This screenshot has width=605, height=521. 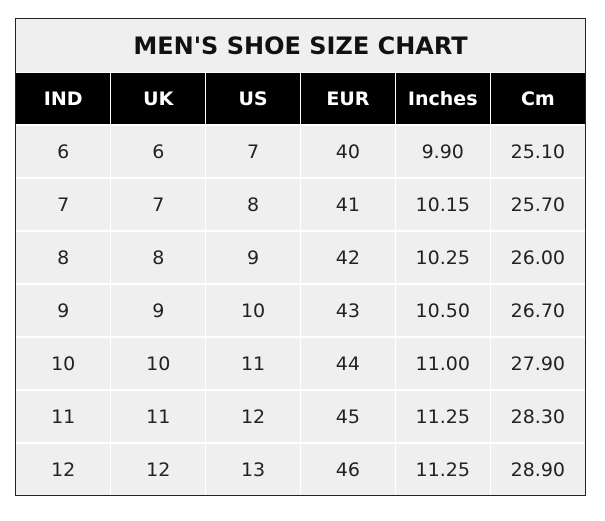 I want to click on cell-uk: 12, so click(x=158, y=468).